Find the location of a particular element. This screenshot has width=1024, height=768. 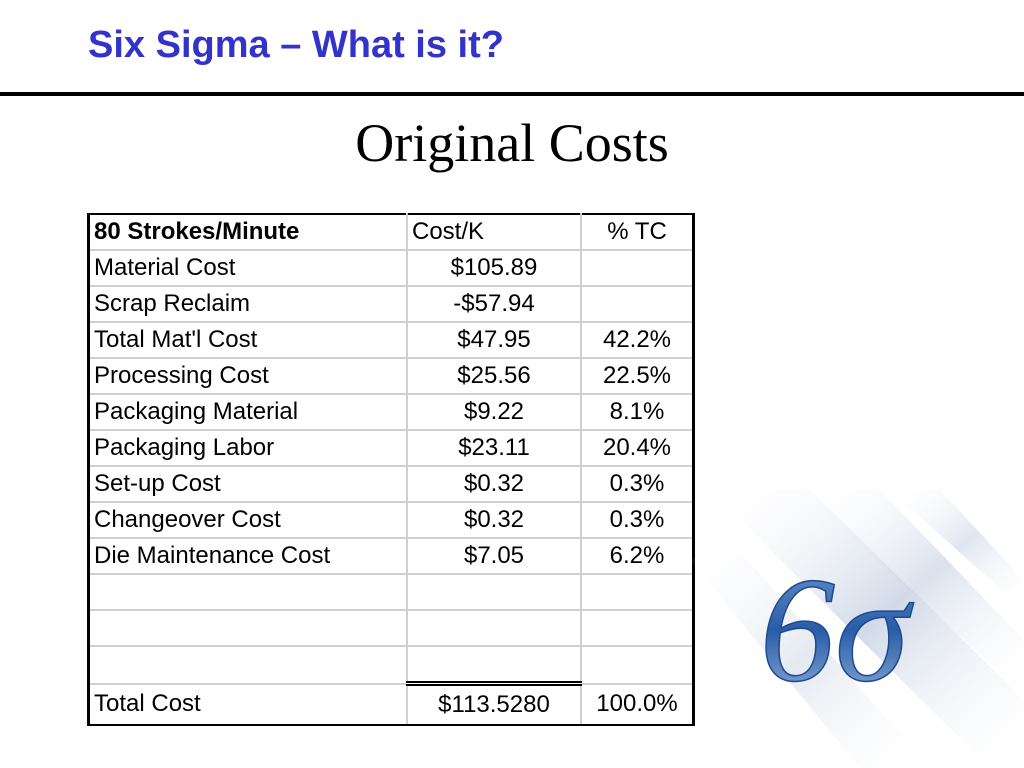

total-row: Total Cost $113.5280 100.0% is located at coordinates (391, 703).